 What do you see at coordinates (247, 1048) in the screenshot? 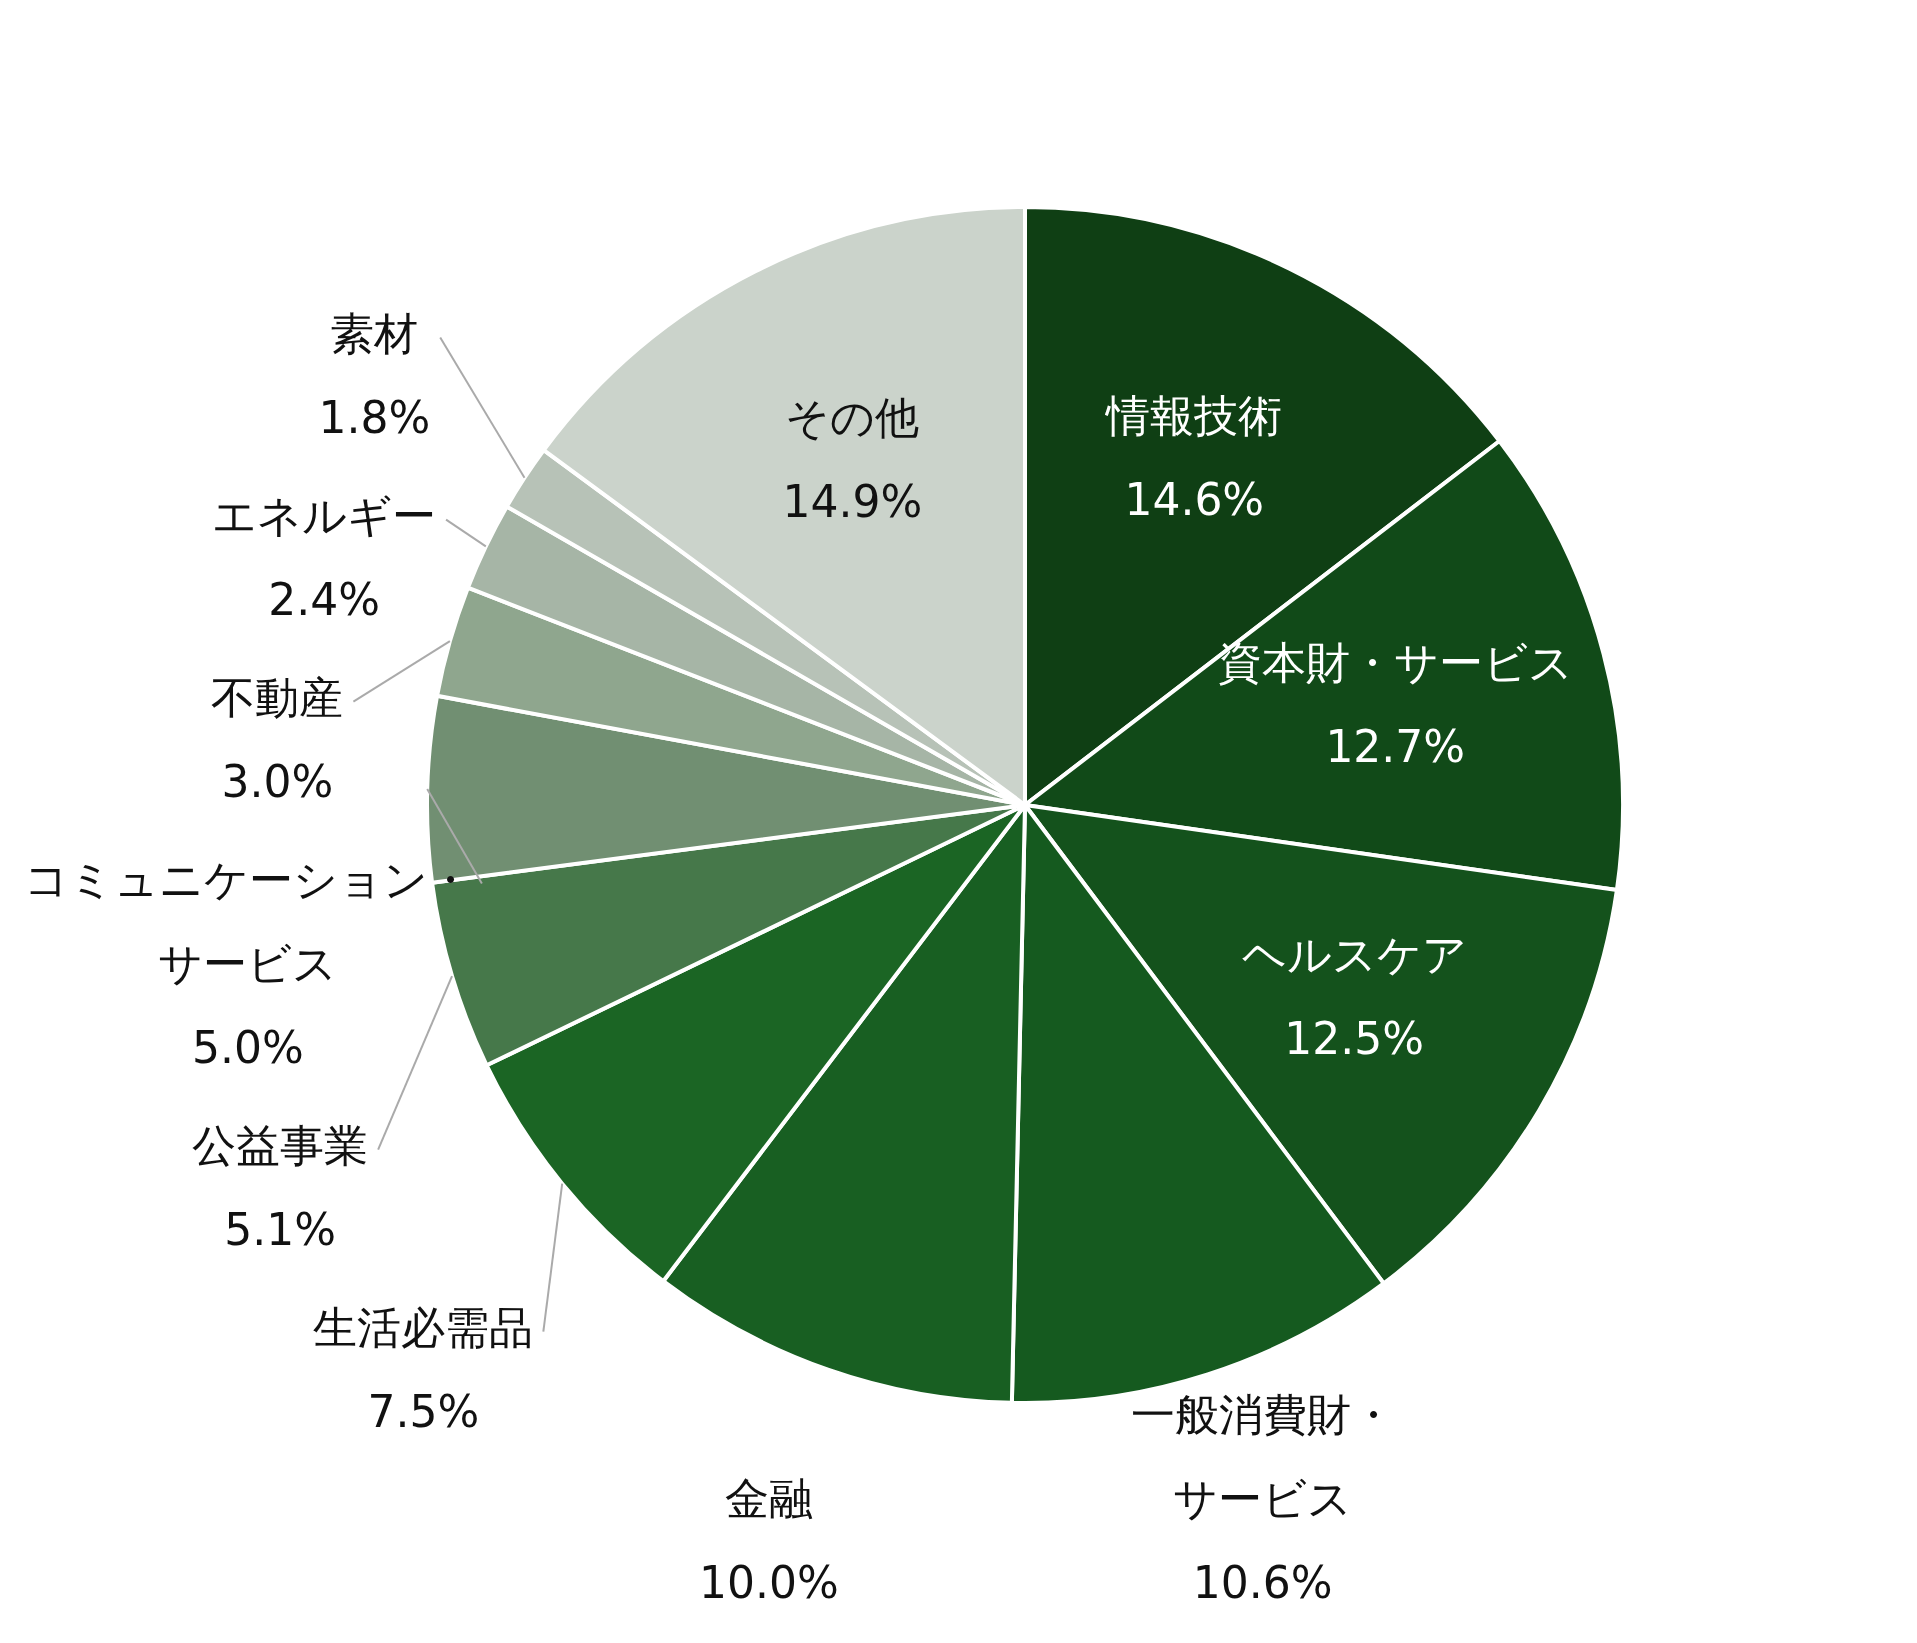
I see `data-label: 5.0%` at bounding box center [247, 1048].